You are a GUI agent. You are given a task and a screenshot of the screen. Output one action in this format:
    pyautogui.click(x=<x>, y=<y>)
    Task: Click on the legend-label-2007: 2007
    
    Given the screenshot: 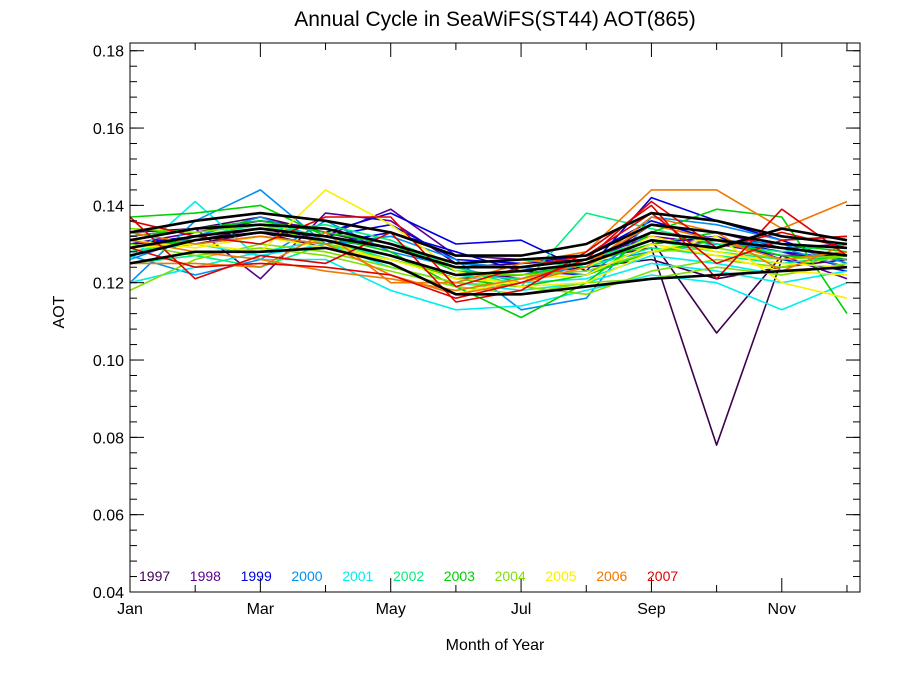 What is the action you would take?
    pyautogui.click(x=662, y=576)
    